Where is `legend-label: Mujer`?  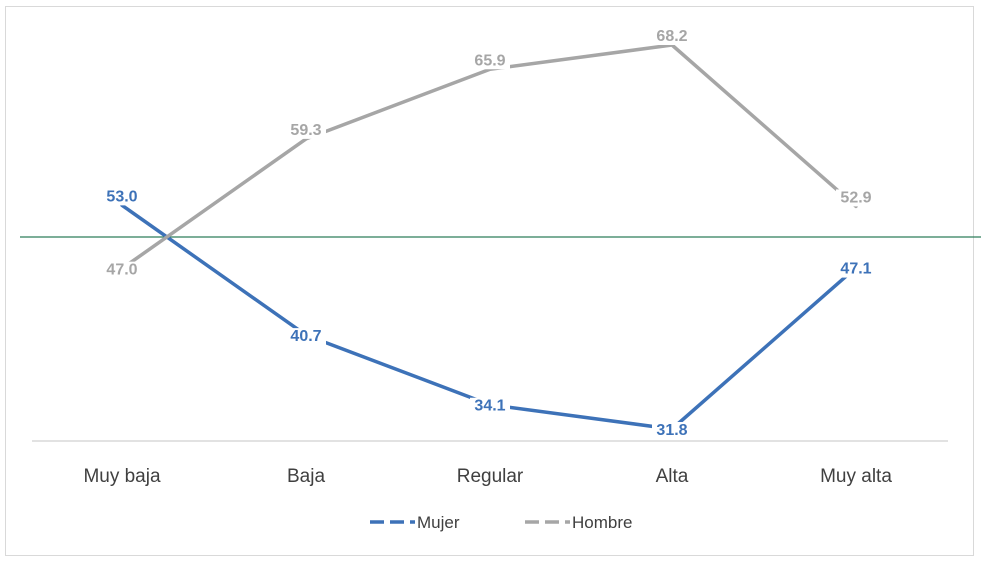
legend-label: Mujer is located at coordinates (438, 522).